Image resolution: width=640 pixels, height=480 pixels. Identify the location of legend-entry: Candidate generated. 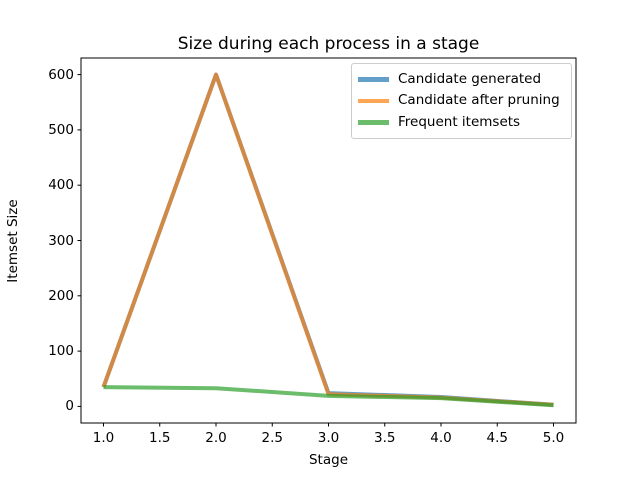
(460, 80).